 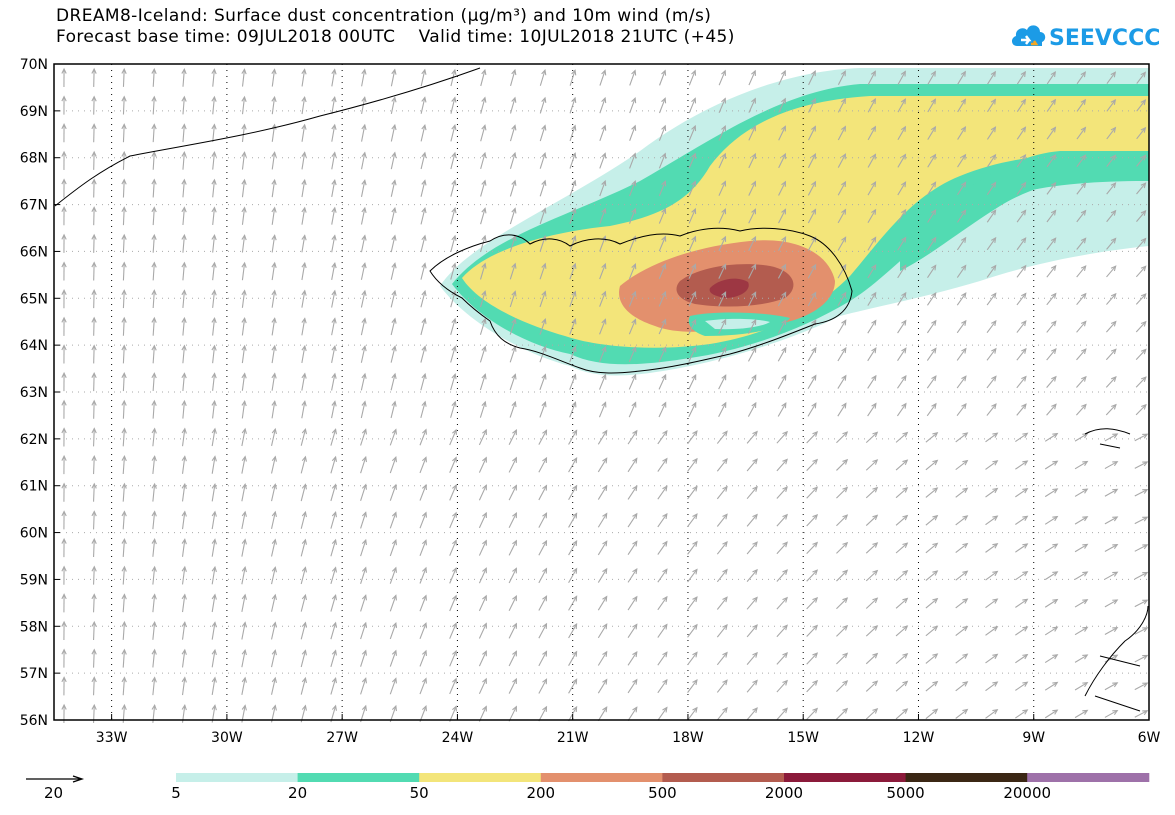 What do you see at coordinates (176, 793) in the screenshot?
I see `colorbar-label: 5` at bounding box center [176, 793].